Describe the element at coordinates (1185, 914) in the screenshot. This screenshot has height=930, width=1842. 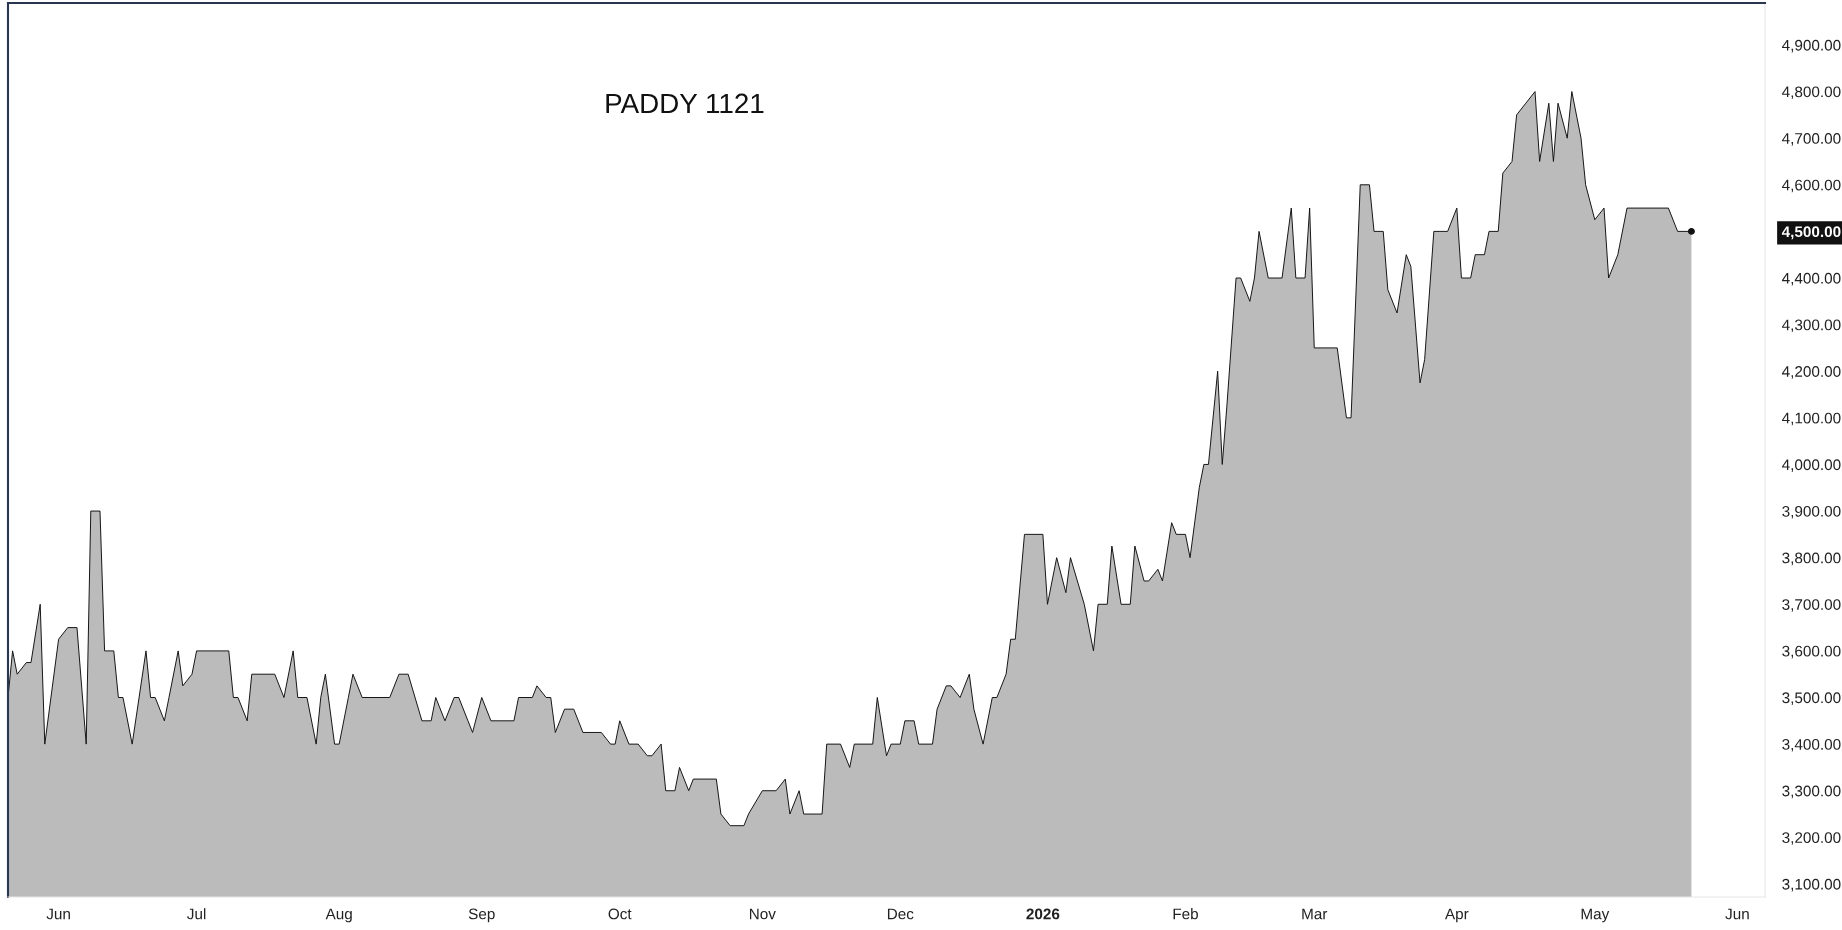
I see `x-tick-label: Feb` at that location.